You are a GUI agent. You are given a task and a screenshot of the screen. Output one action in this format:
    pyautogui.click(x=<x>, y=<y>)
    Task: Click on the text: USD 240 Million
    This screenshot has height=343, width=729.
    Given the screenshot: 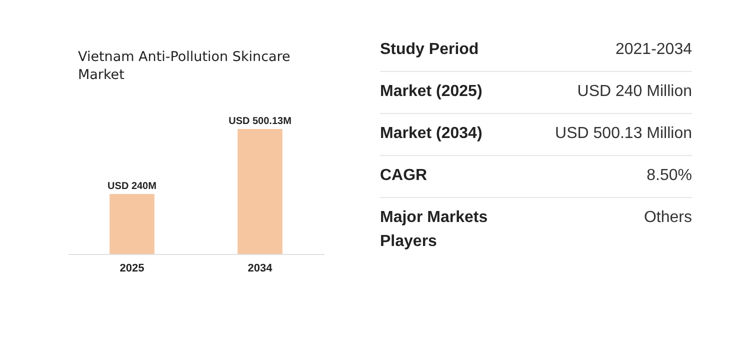 What is the action you would take?
    pyautogui.click(x=634, y=92)
    